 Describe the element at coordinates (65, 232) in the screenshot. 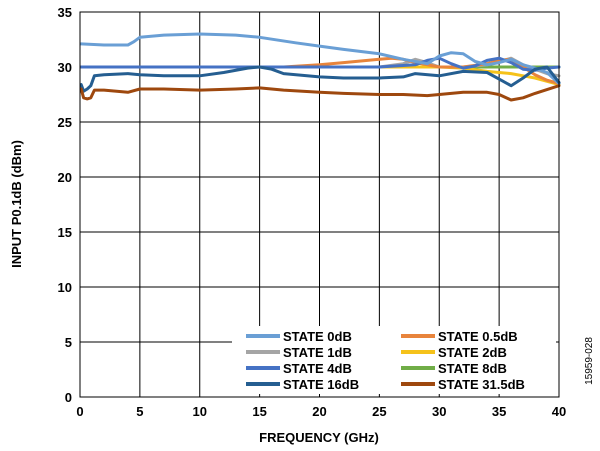

I see `y-tick-label: 15` at that location.